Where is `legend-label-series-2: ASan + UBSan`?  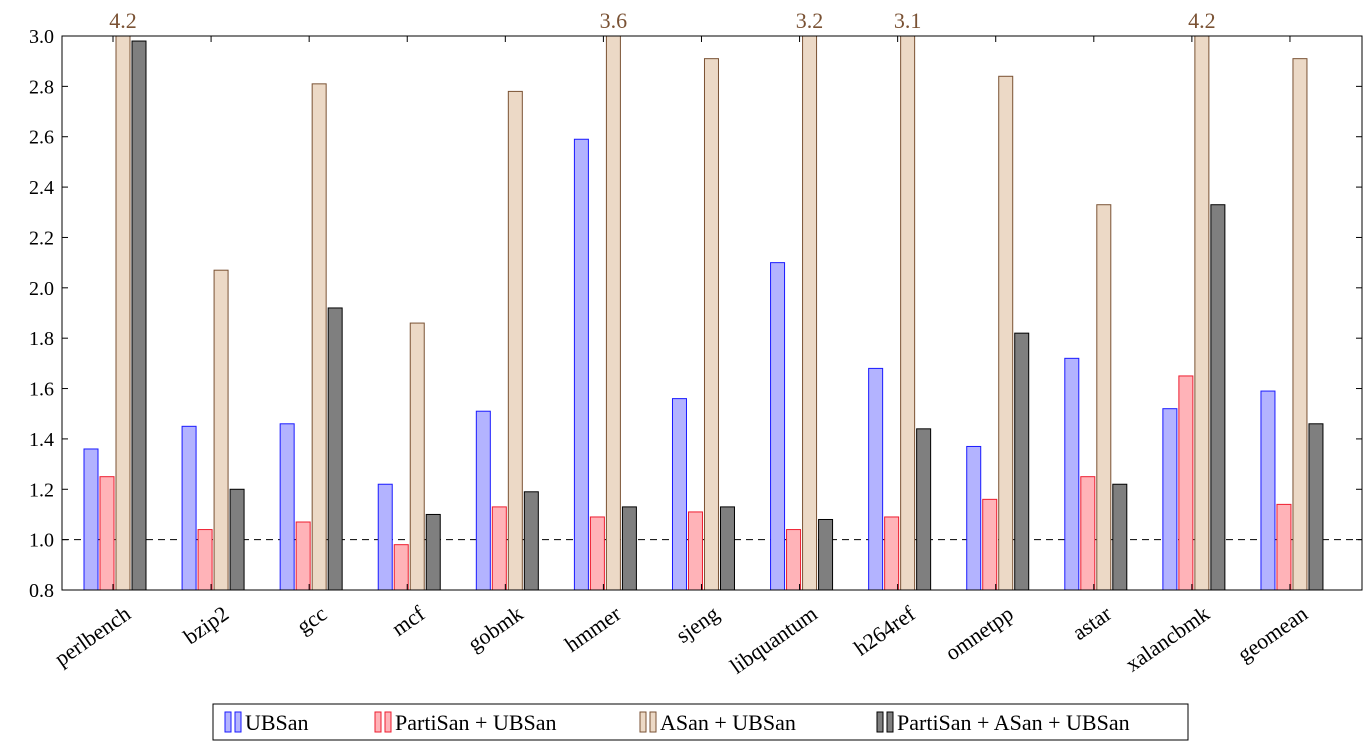 legend-label-series-2: ASan + UBSan is located at coordinates (728, 722).